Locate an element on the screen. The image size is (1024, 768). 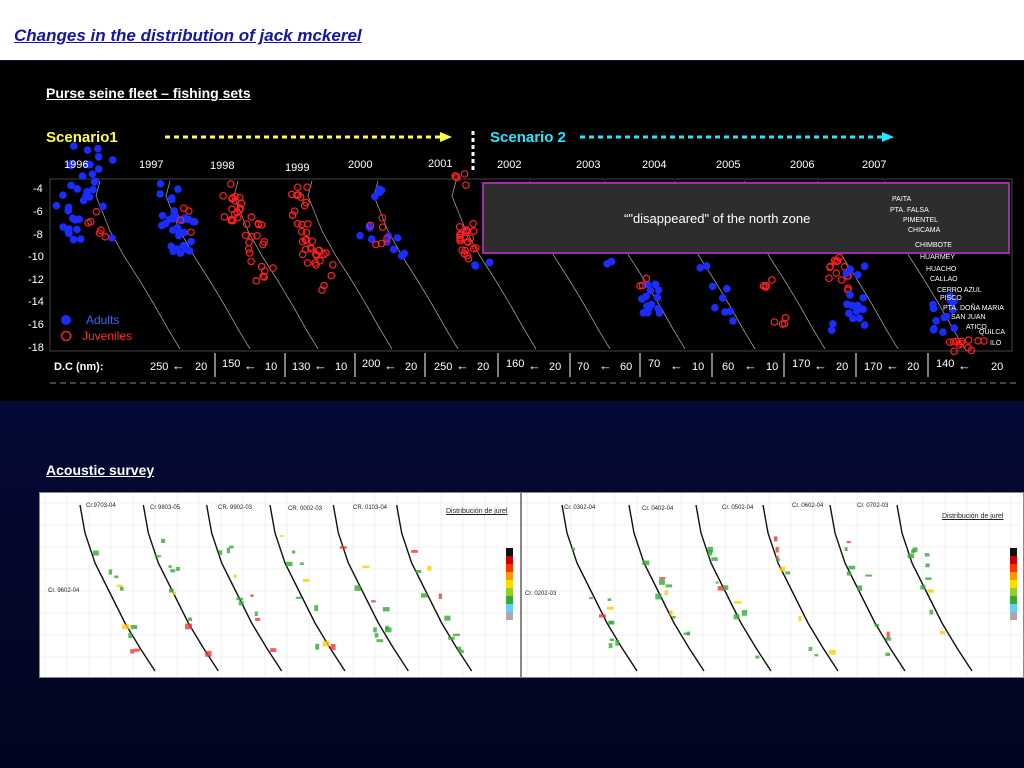
town-label: CERRO AZUL is located at coordinates (959, 290).